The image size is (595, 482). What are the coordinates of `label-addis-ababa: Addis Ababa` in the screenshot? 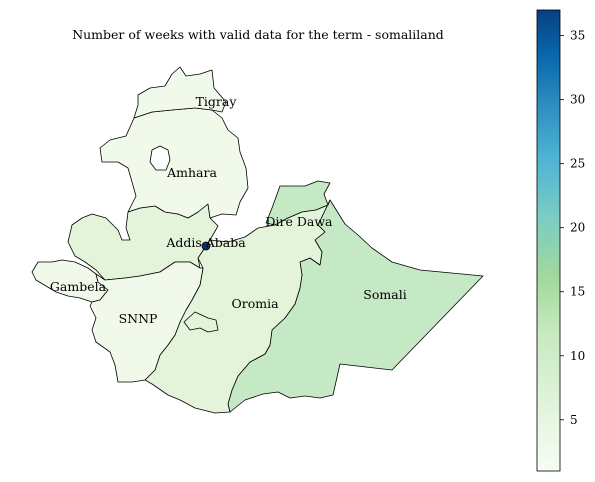 It's located at (205, 242).